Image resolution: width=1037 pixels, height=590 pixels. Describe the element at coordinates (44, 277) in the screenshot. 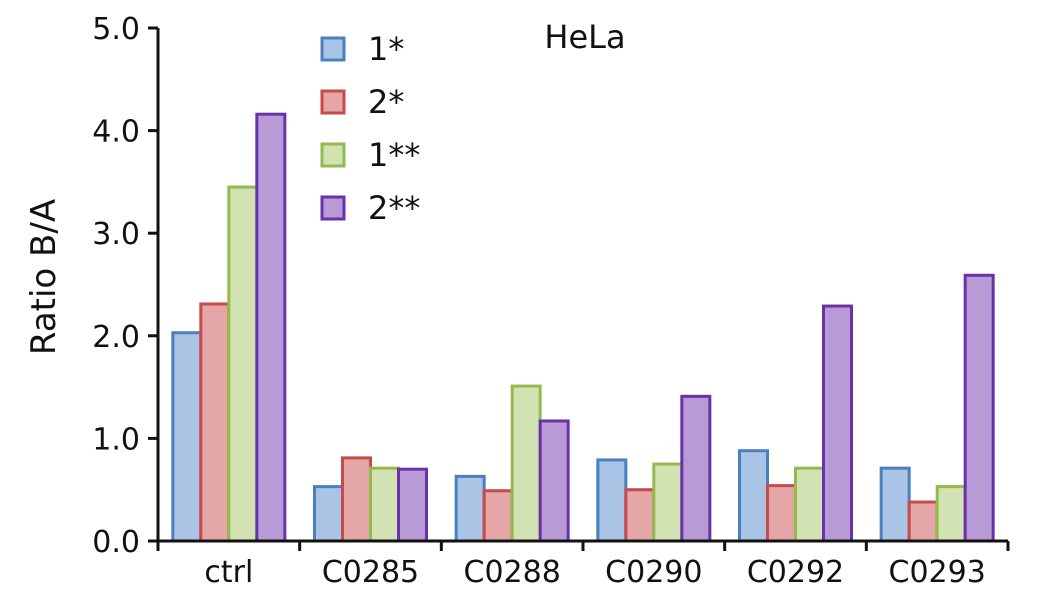

I see `y-axis-label: Ratio B/A` at that location.